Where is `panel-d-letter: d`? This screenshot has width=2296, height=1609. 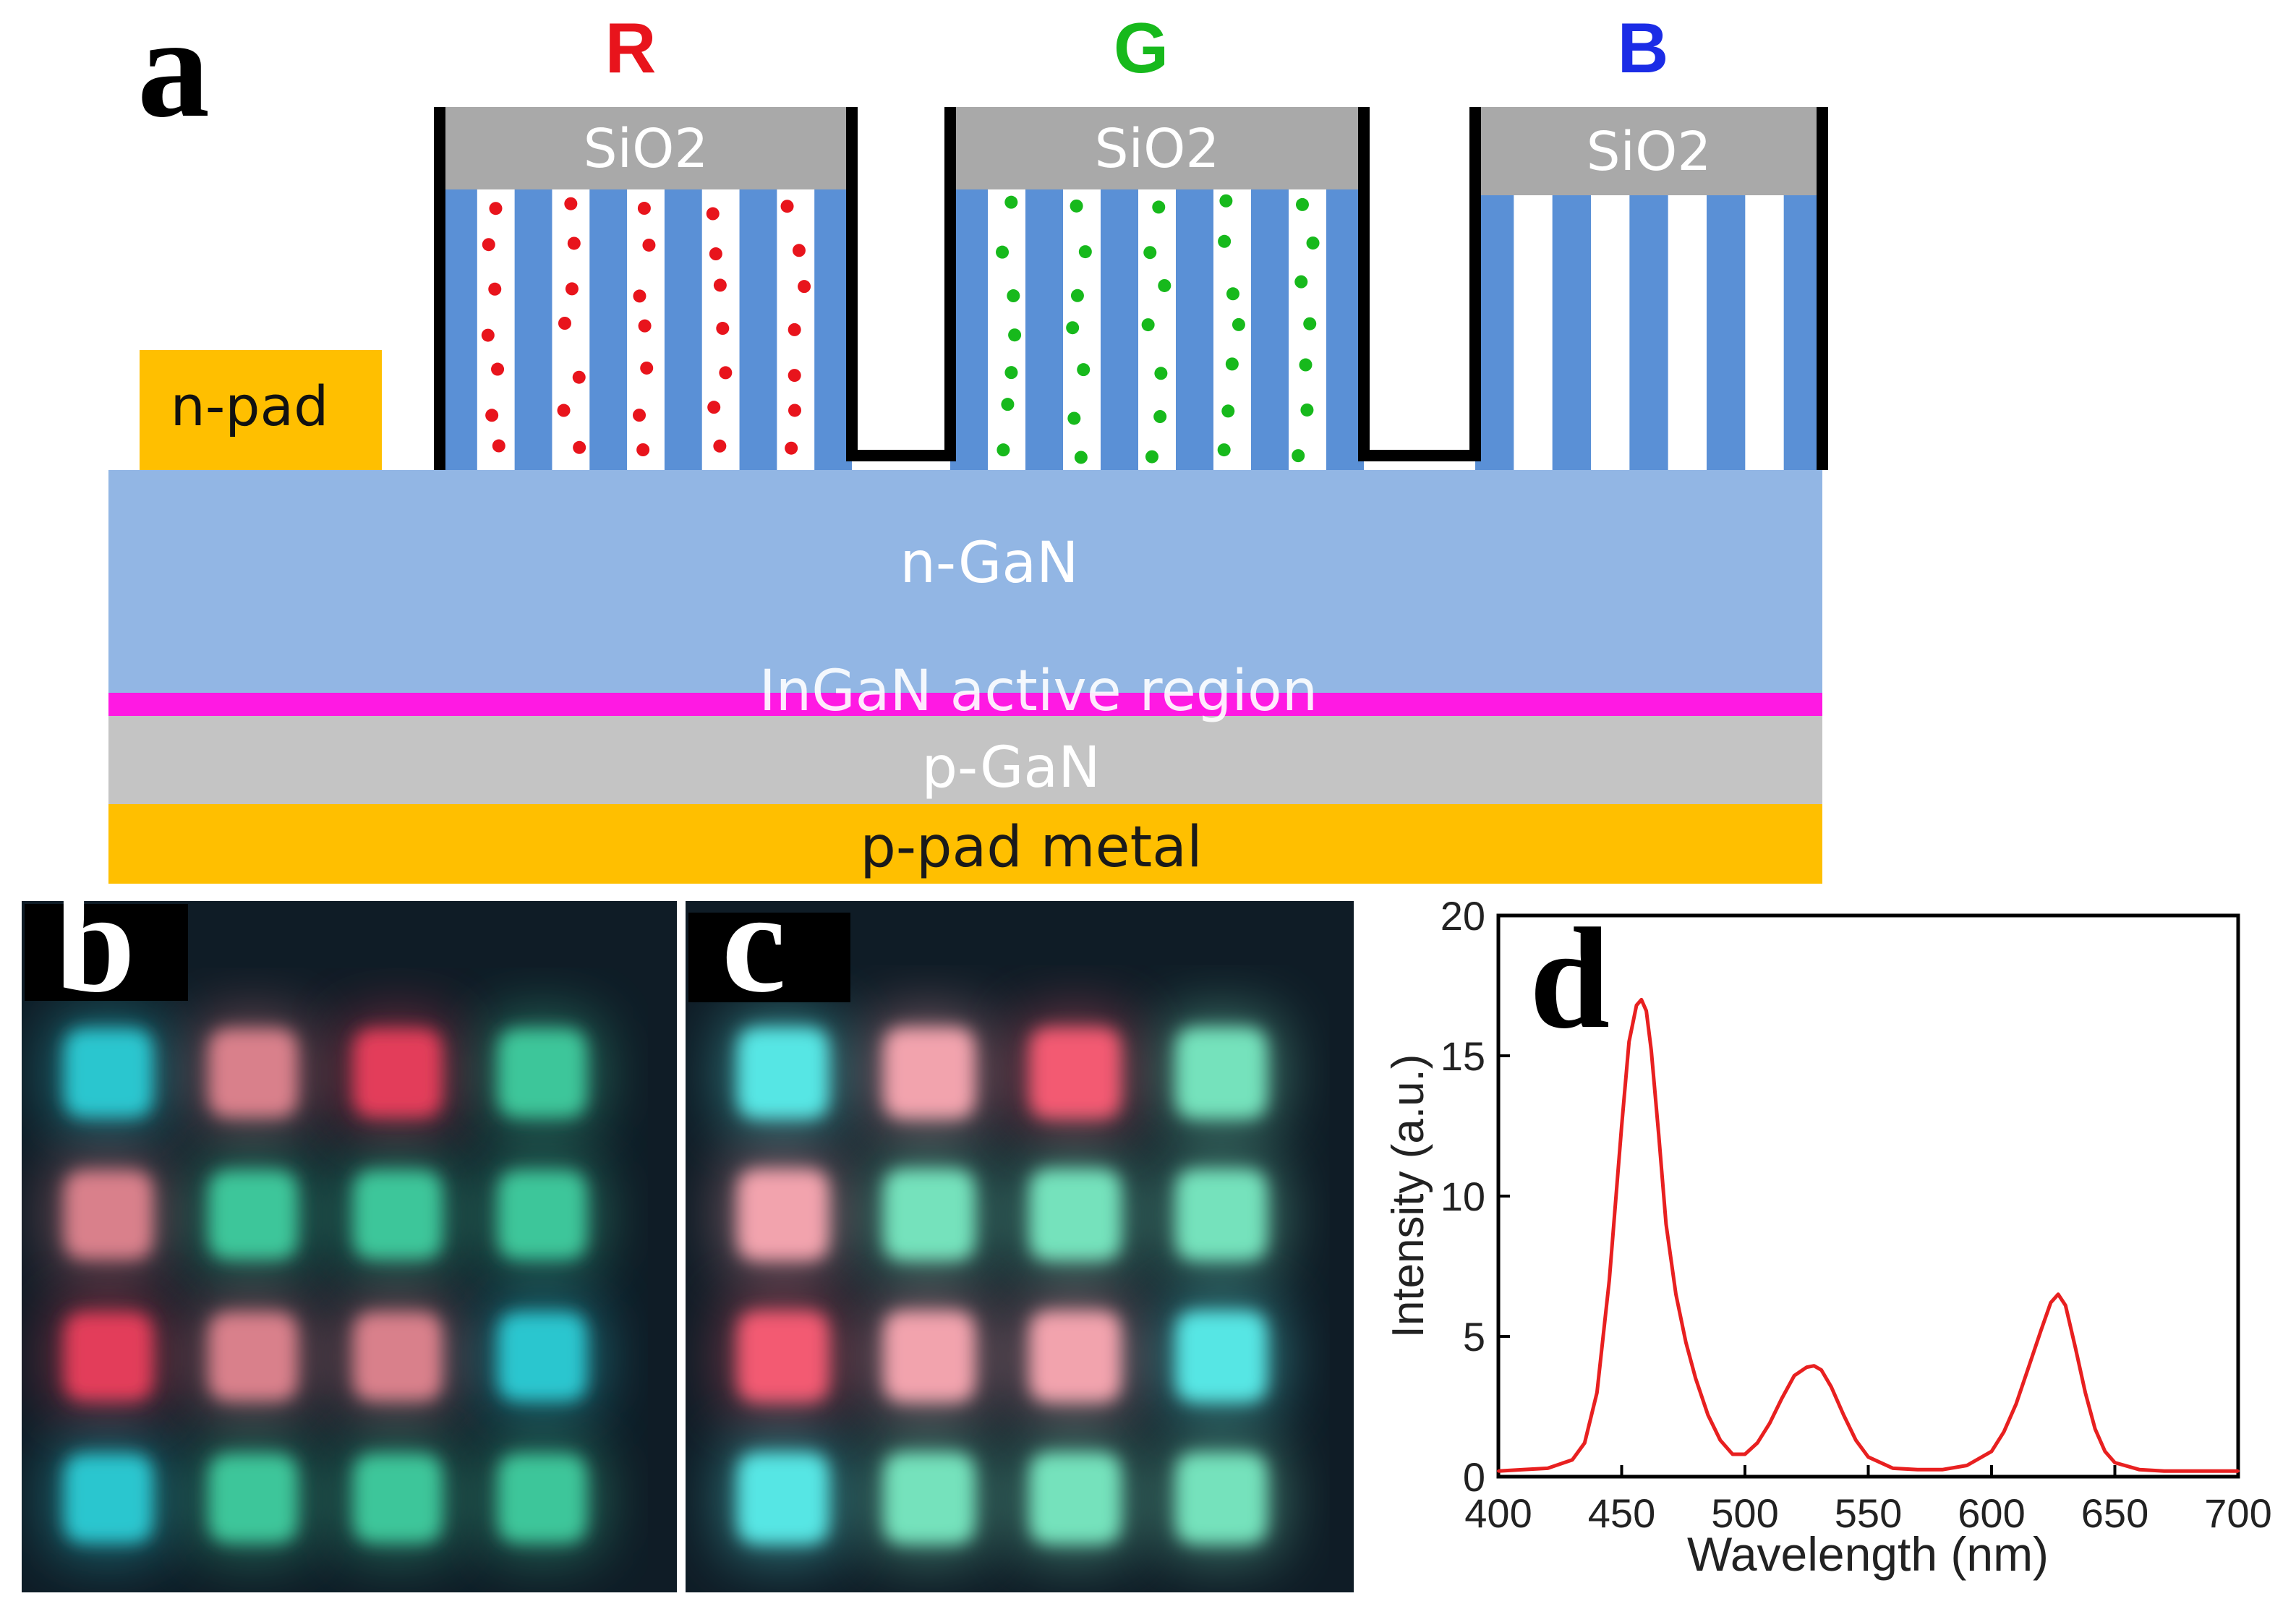 panel-d-letter: d is located at coordinates (1569, 979).